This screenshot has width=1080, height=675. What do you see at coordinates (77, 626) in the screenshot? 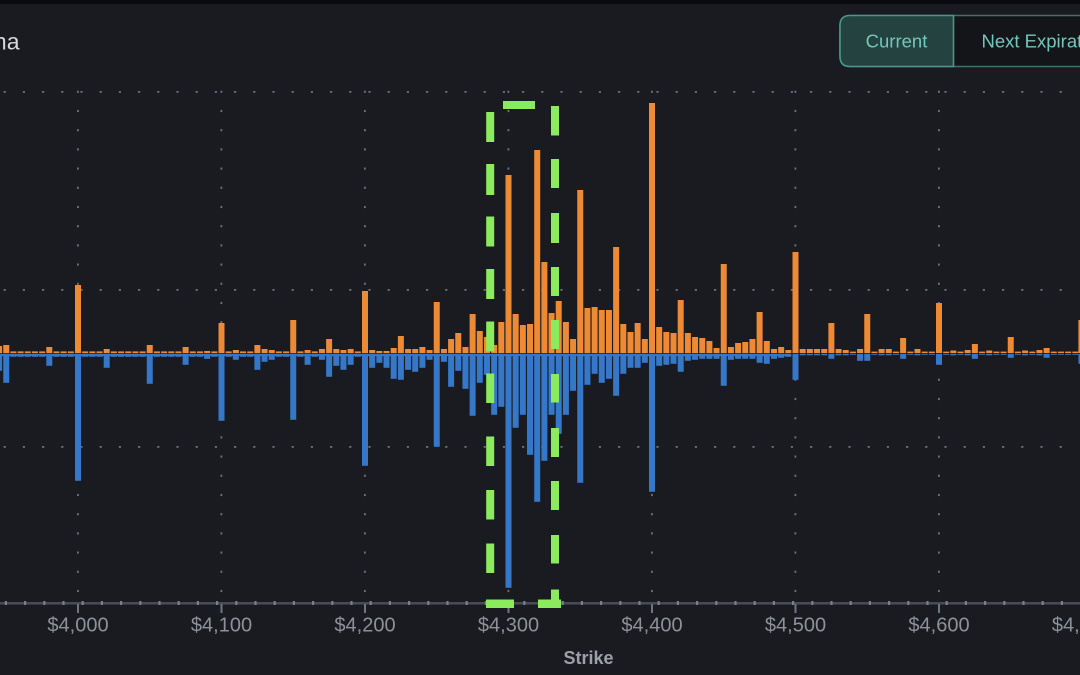
I see `svg-text: $4,000` at bounding box center [77, 626].